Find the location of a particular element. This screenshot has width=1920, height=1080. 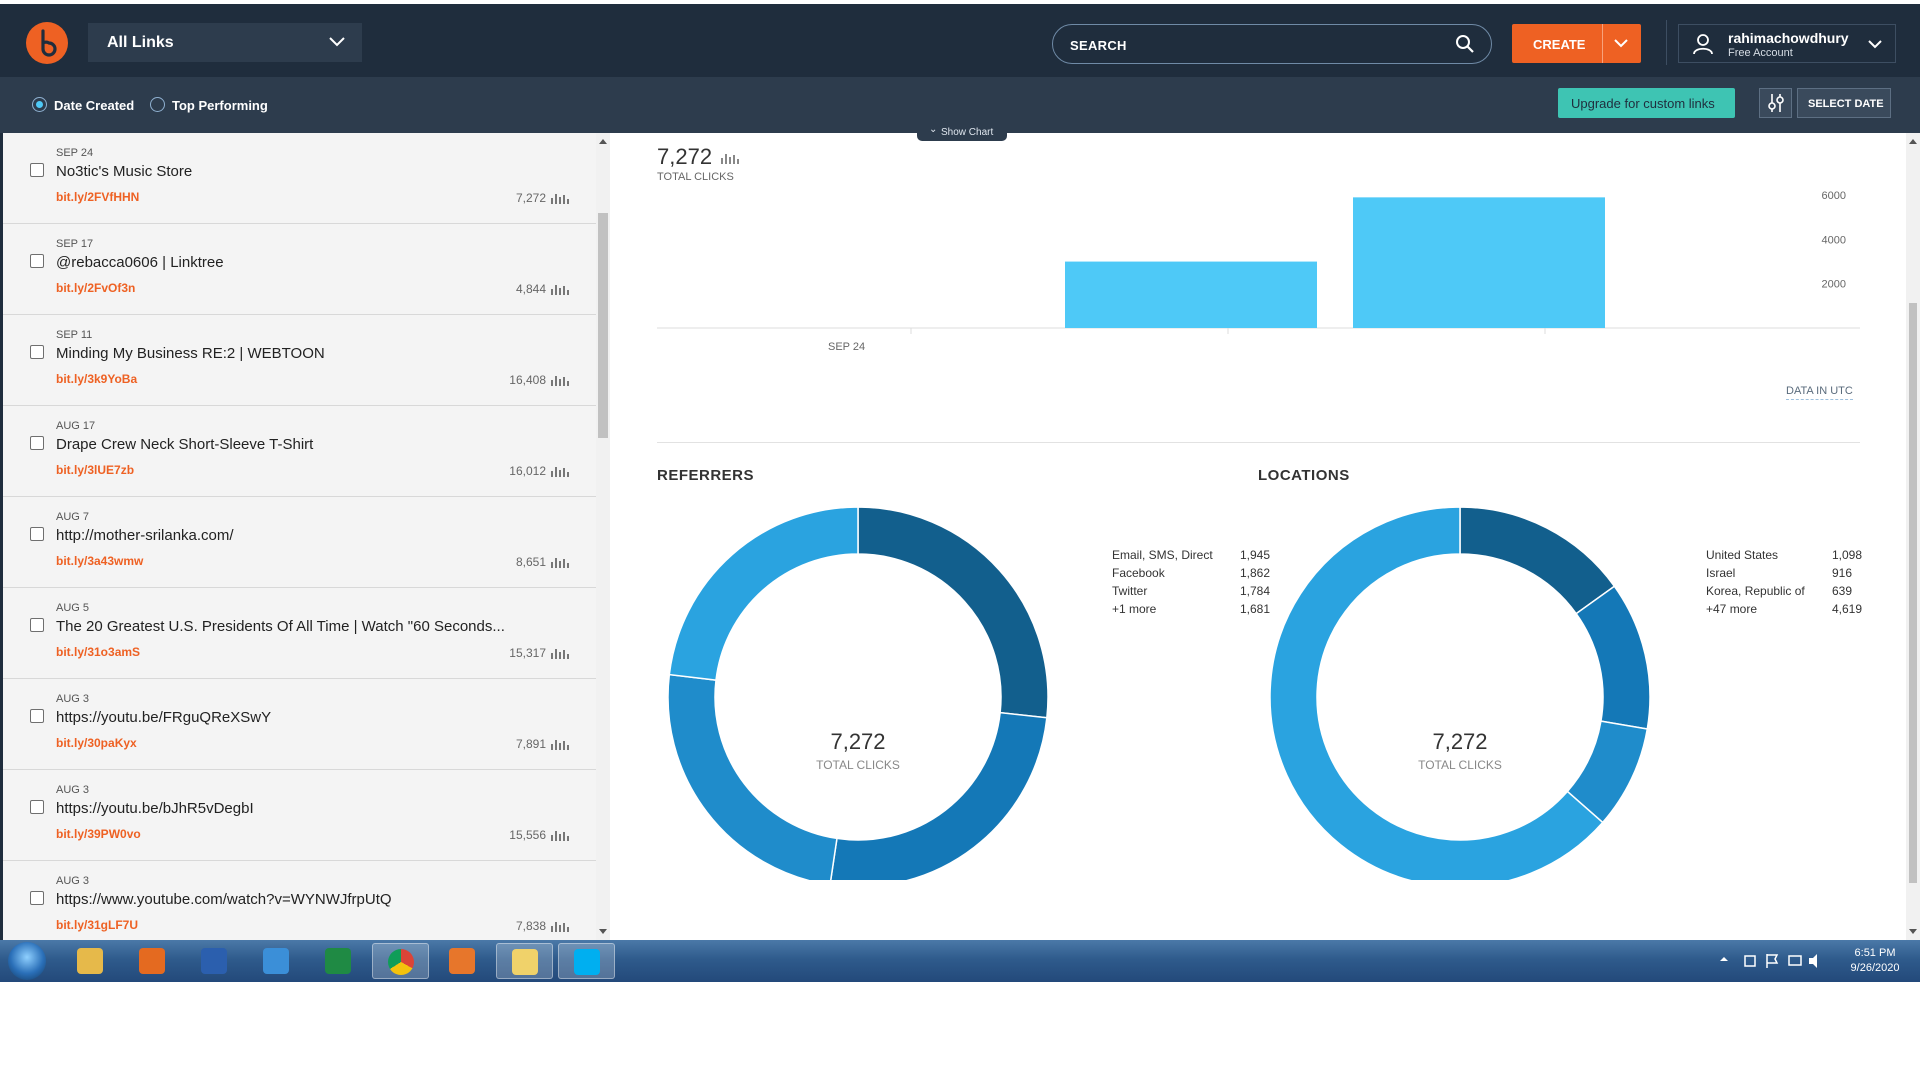

excel-taskbar-button is located at coordinates (338, 961).